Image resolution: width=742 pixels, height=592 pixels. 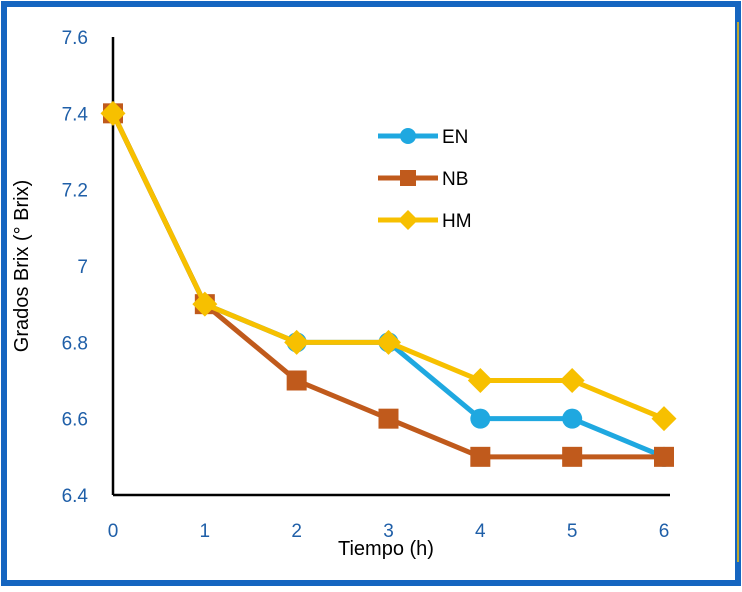 What do you see at coordinates (22, 266) in the screenshot?
I see `y-axis-label: Grados Brix (° Brix)` at bounding box center [22, 266].